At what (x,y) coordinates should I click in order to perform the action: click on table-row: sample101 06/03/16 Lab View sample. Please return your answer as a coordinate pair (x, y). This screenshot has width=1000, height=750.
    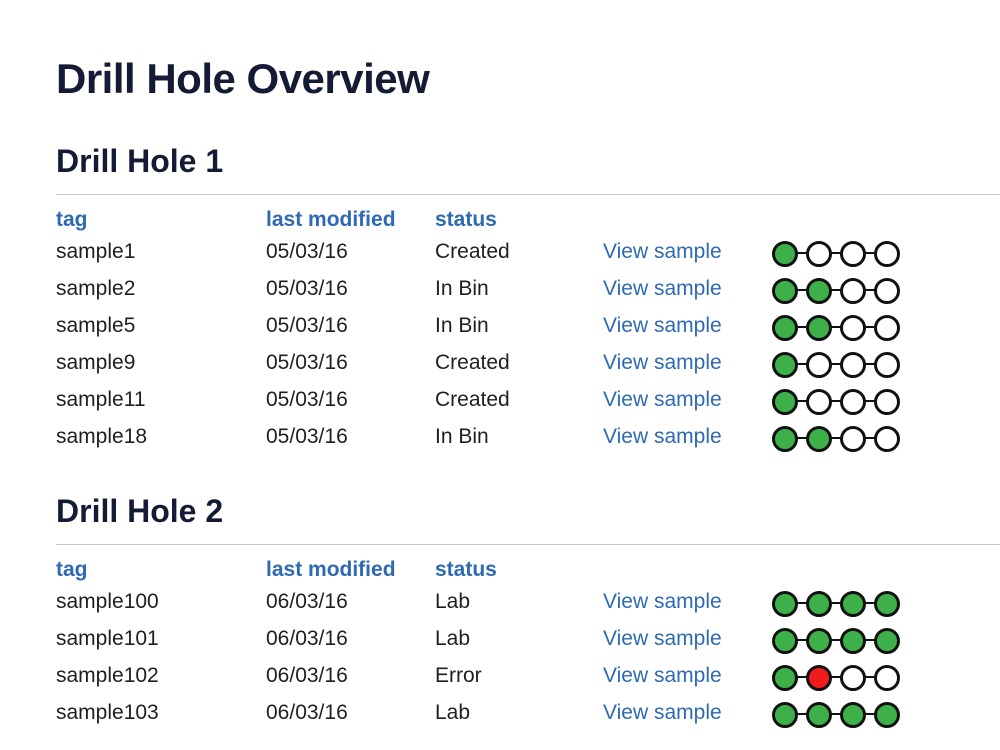
    Looking at the image, I should click on (528, 641).